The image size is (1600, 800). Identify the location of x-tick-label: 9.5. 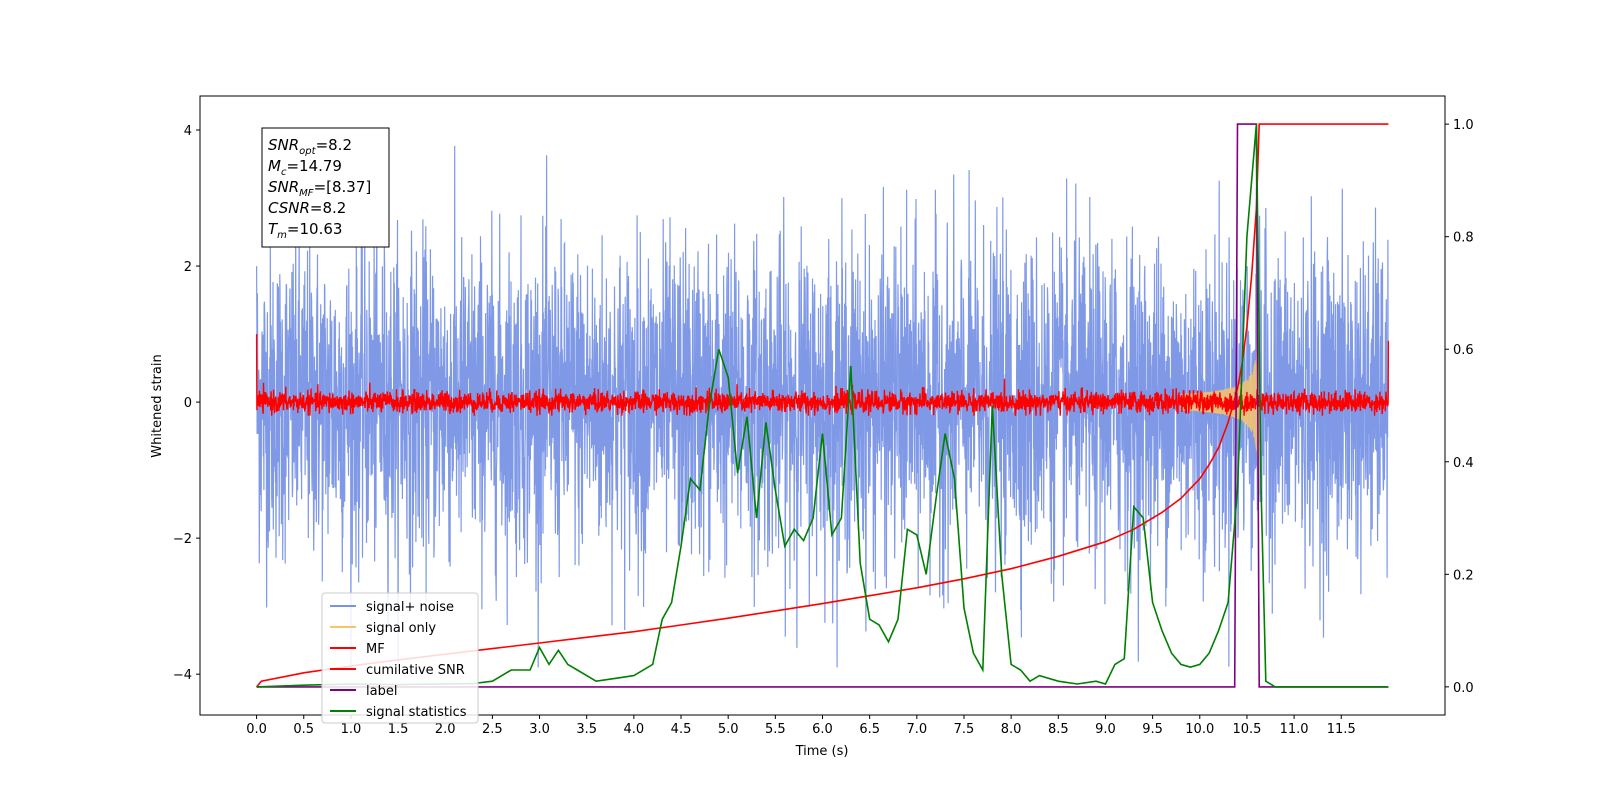
(1152, 729).